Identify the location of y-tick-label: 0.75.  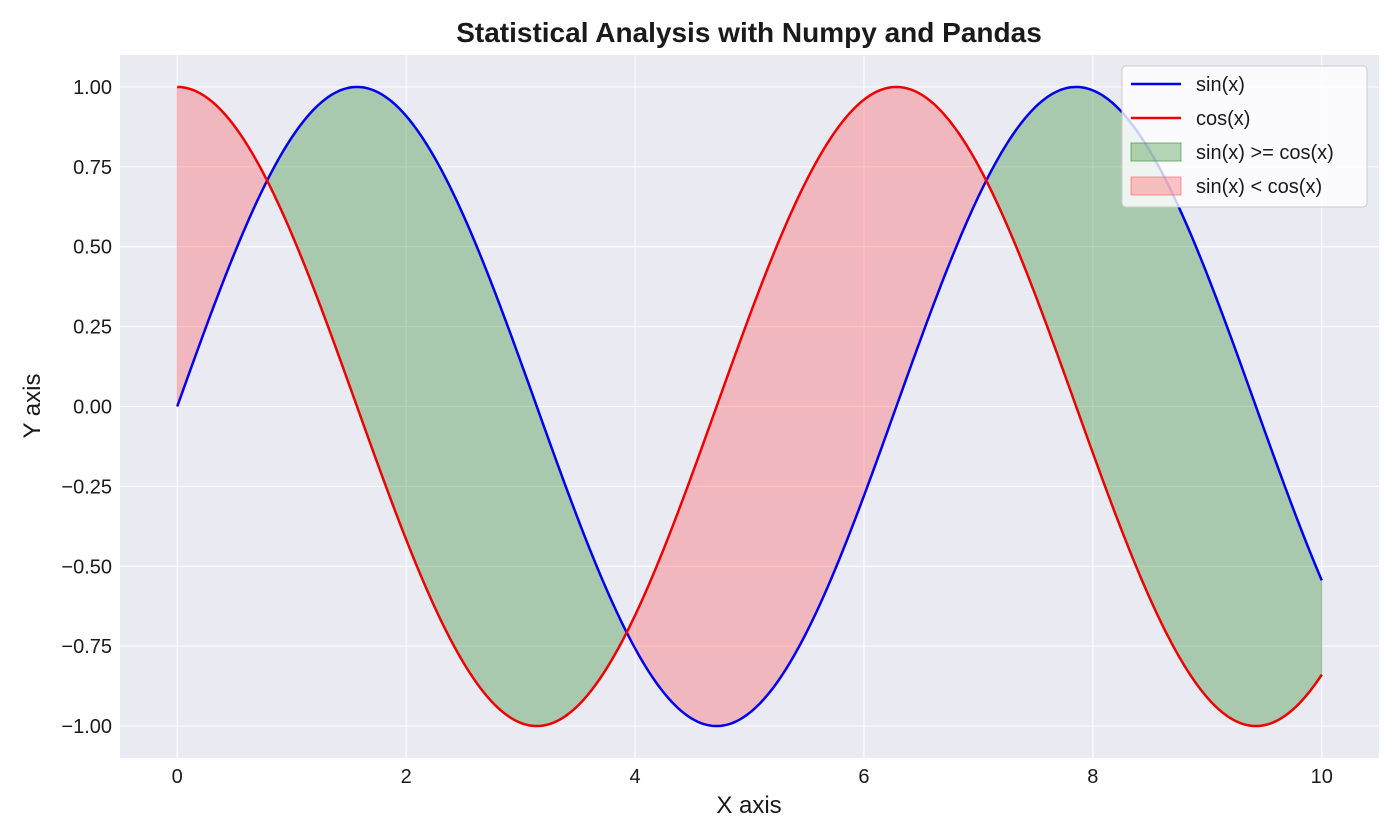
(92, 168).